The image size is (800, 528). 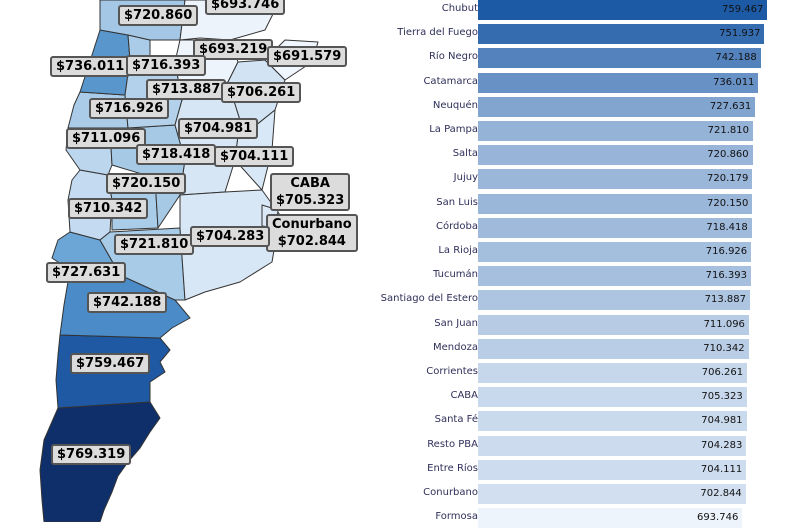 I want to click on map-value-label: $713.887, so click(x=186, y=89).